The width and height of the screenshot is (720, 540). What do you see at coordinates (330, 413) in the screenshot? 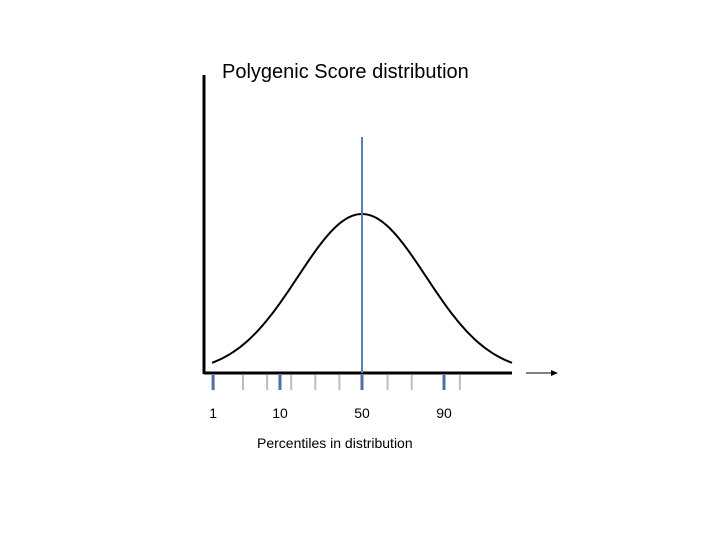
I see `x-tick-labels: 1 10 50 90` at bounding box center [330, 413].